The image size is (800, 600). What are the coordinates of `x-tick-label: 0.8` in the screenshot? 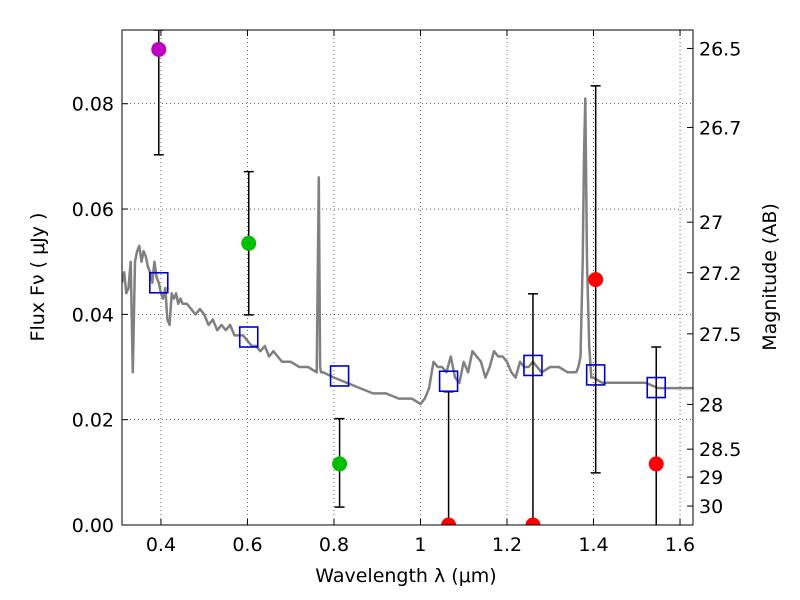 It's located at (334, 545).